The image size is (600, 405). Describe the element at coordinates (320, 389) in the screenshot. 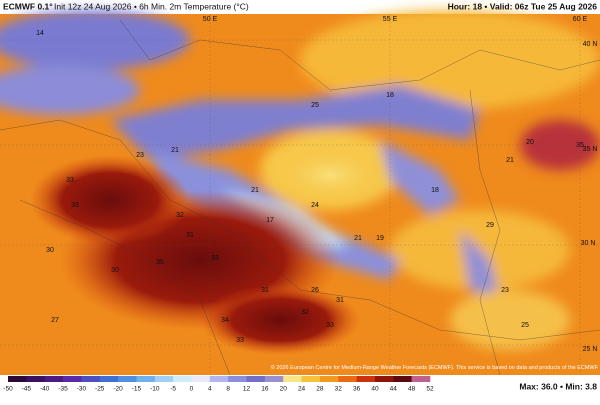

I see `colorbar-label: 28` at that location.